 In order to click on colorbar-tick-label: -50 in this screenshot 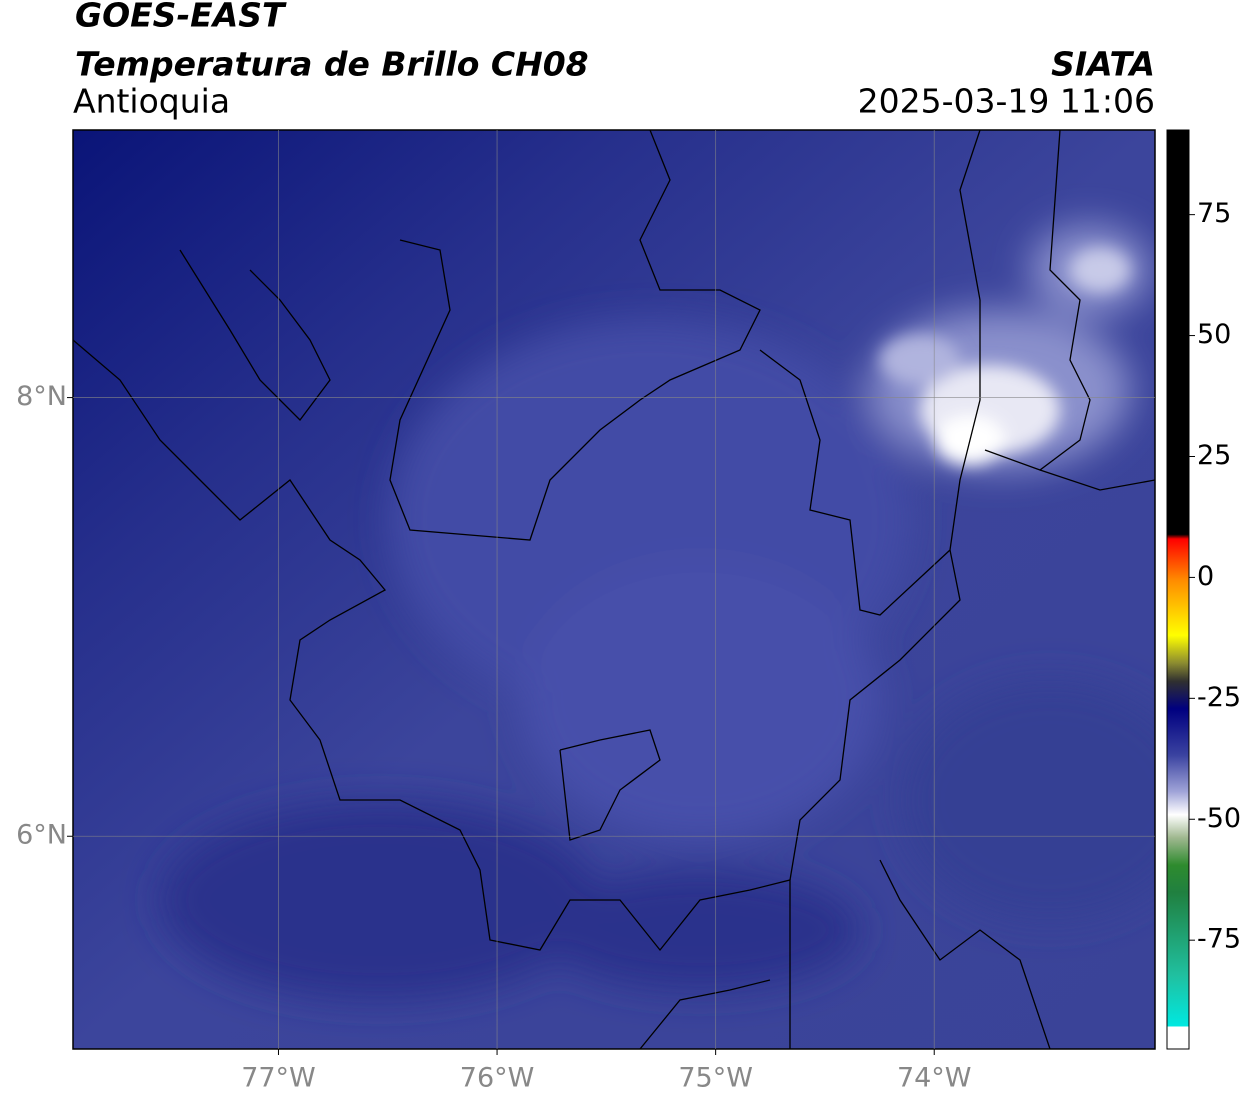, I will do `click(1219, 818)`.